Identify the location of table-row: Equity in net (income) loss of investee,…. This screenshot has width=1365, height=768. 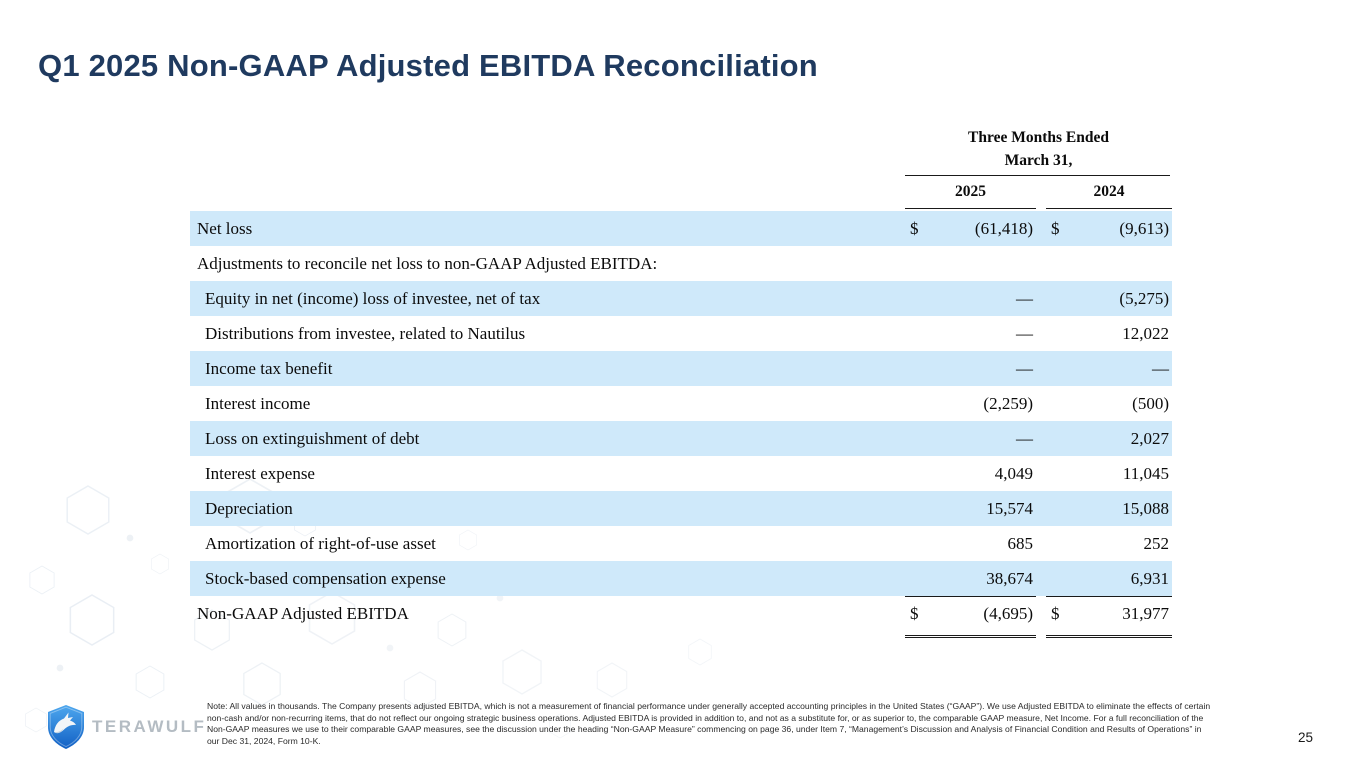
(681, 298).